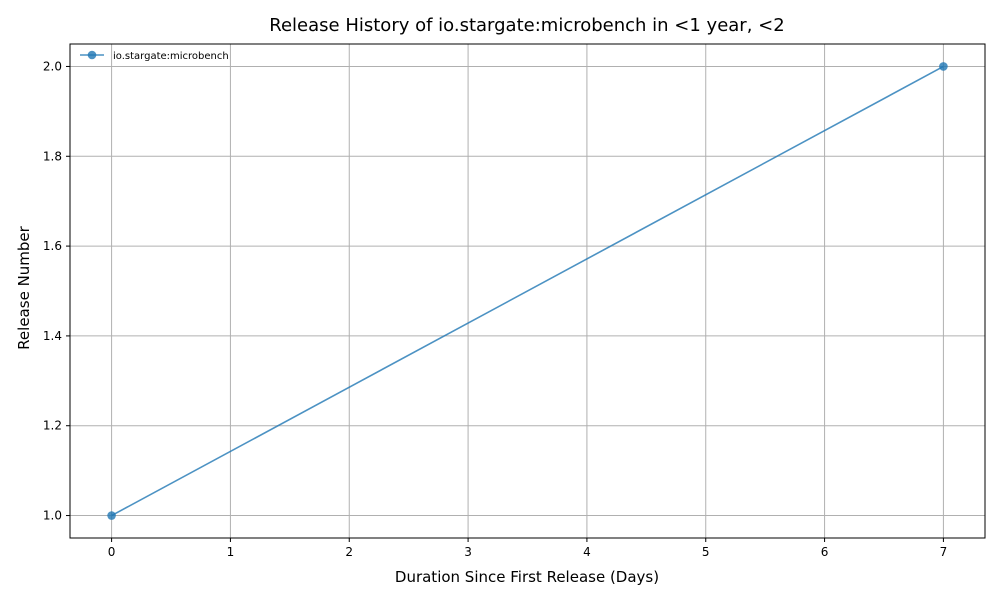 The height and width of the screenshot is (600, 1000). I want to click on x-tick-label: 1, so click(231, 552).